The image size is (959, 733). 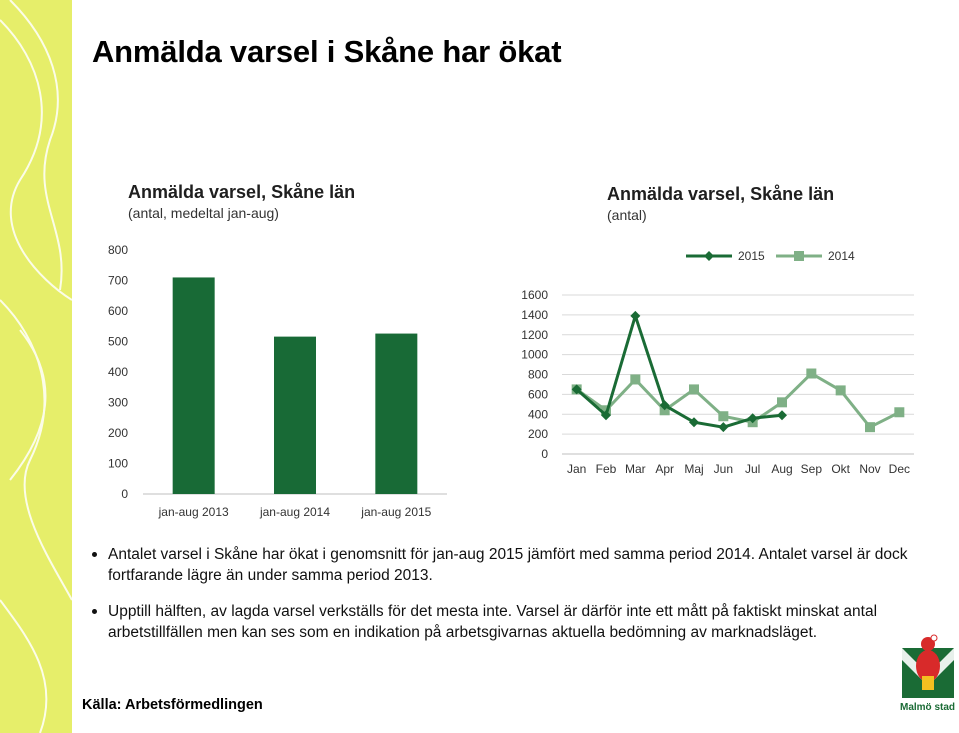 I want to click on source-note: Källa: Arbetsförmedlingen, so click(x=172, y=705).